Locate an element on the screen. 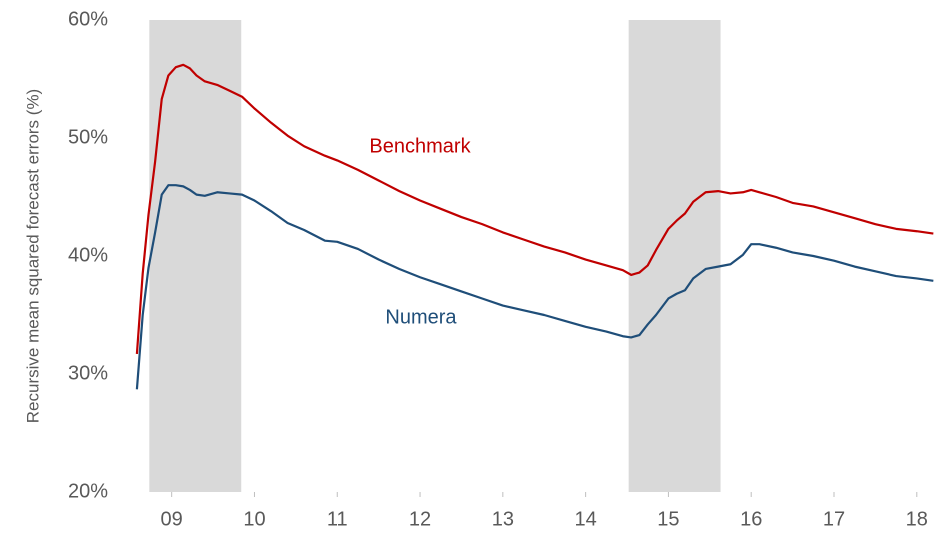  series-label: Benchmark is located at coordinates (420, 146).